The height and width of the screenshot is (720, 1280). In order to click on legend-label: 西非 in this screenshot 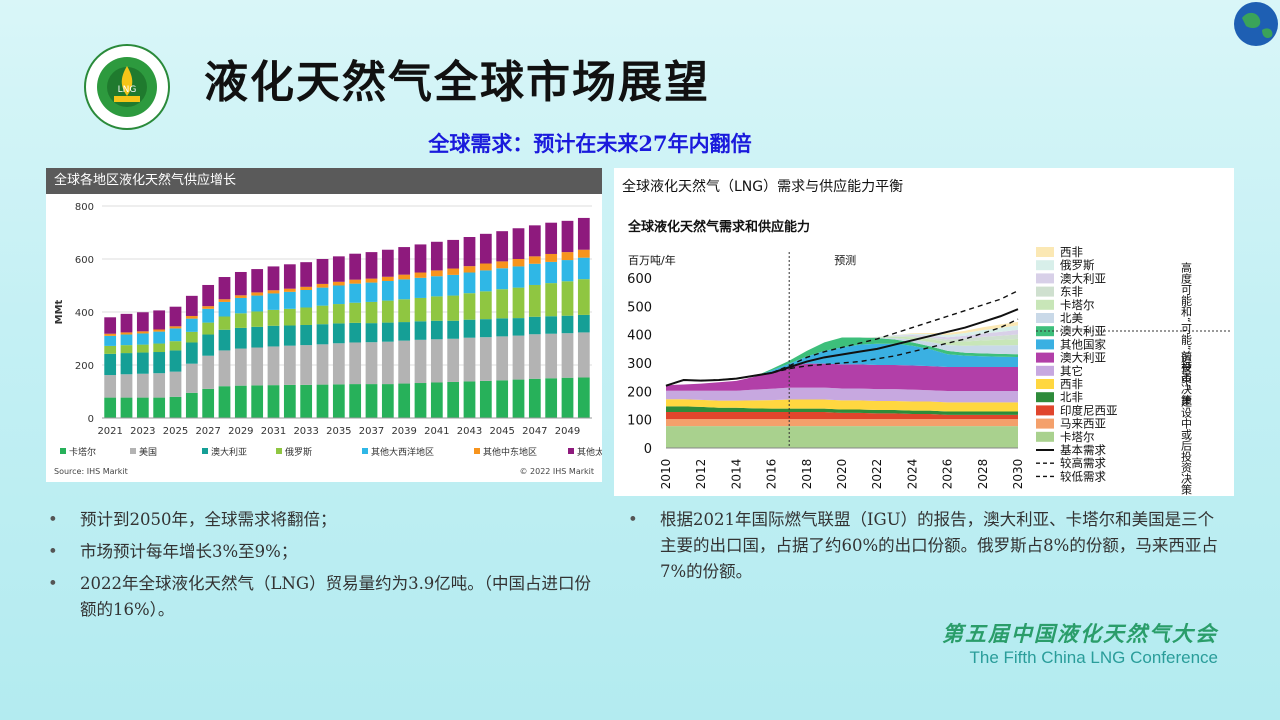, I will do `click(1071, 384)`.